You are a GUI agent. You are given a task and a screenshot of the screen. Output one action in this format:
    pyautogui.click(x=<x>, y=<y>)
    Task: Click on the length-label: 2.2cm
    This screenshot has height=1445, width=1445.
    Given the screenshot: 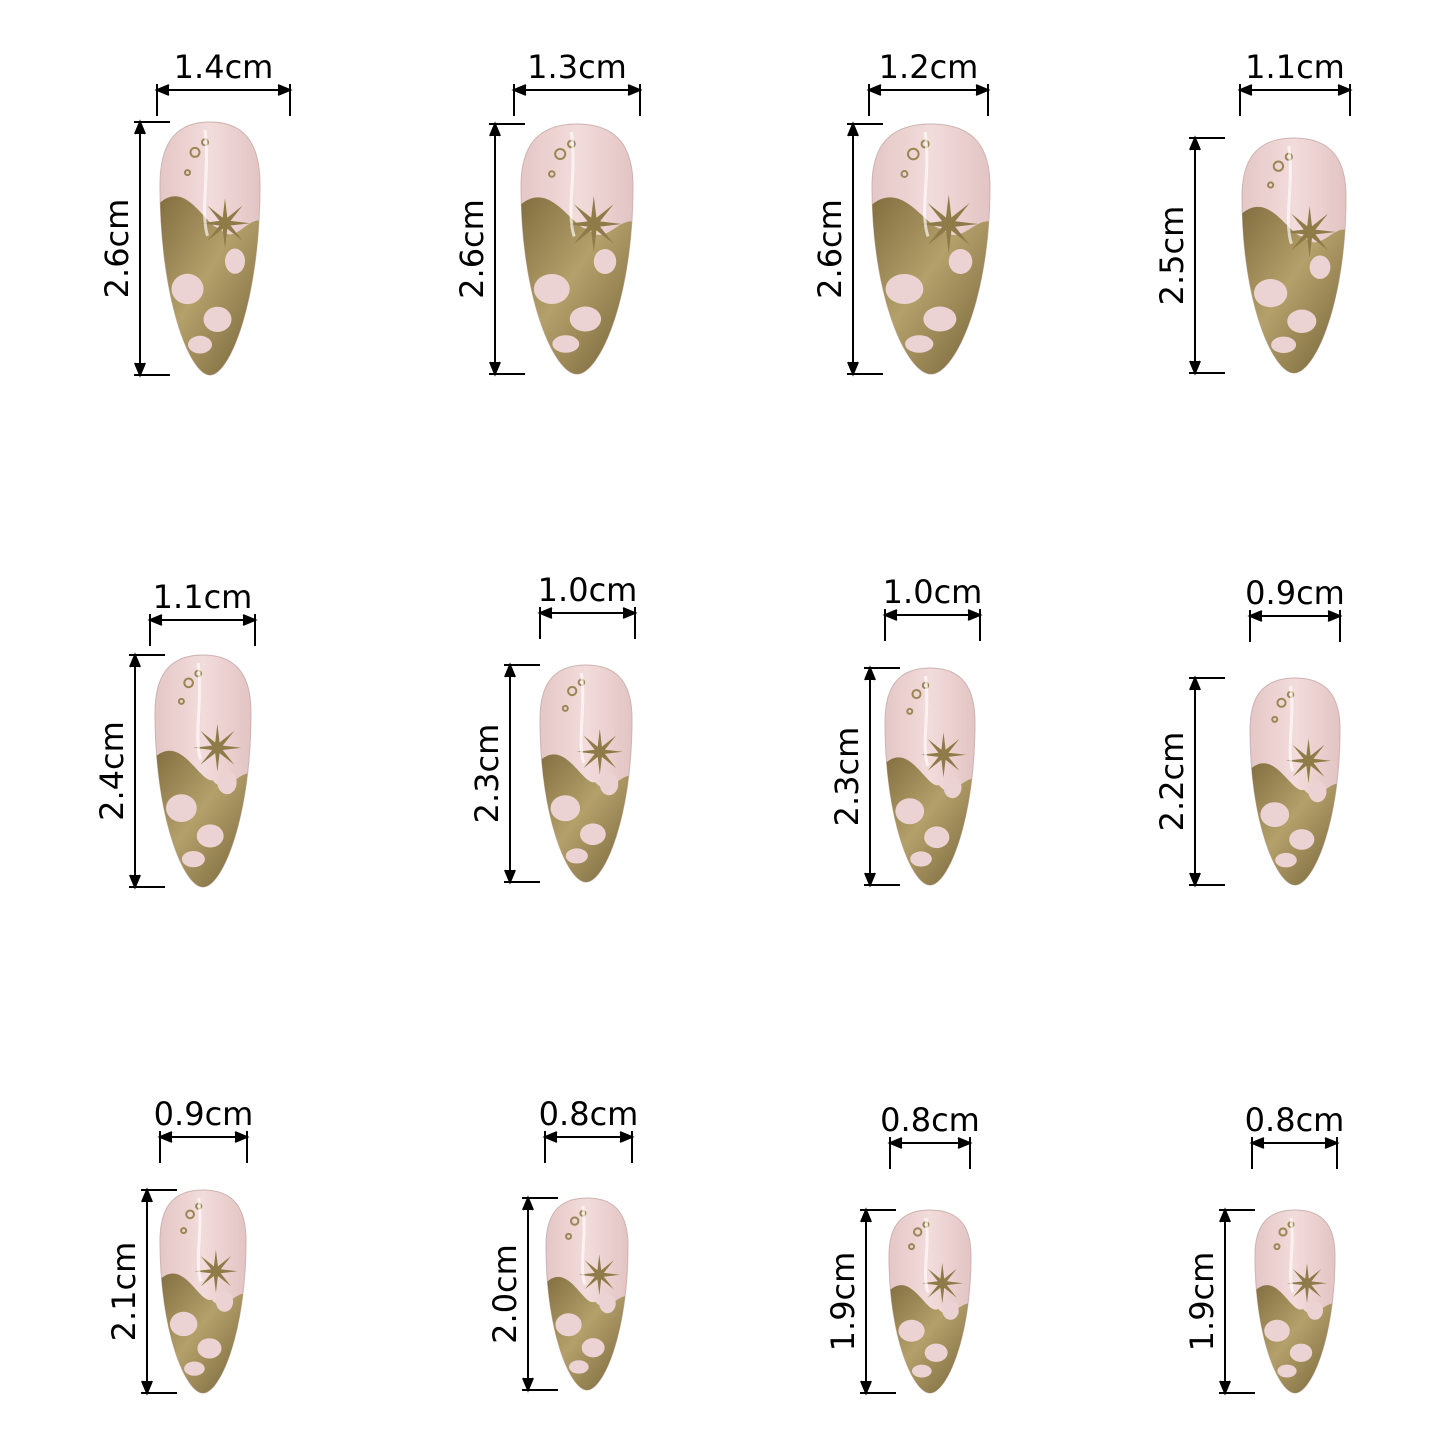 What is the action you would take?
    pyautogui.click(x=1172, y=782)
    